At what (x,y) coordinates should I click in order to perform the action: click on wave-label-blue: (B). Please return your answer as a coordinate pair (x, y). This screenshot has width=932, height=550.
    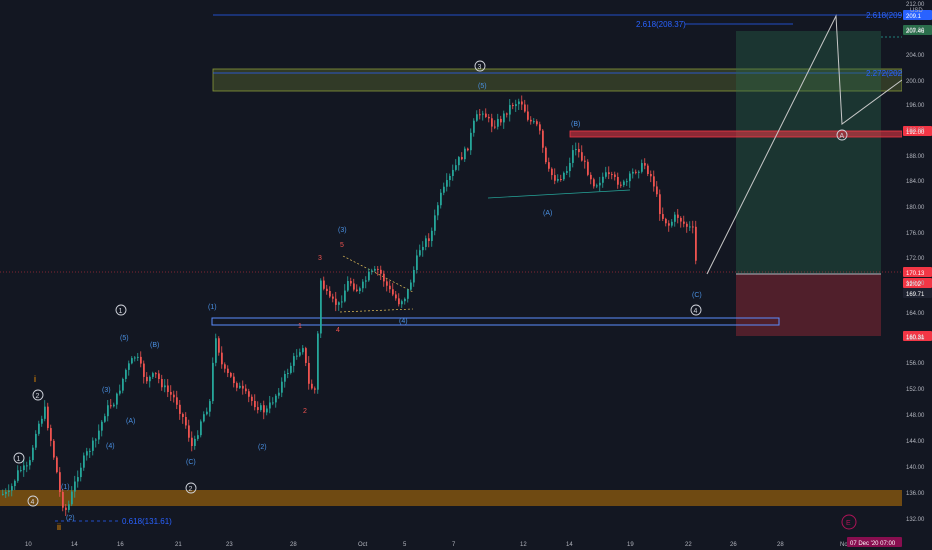
    Looking at the image, I should click on (154, 345).